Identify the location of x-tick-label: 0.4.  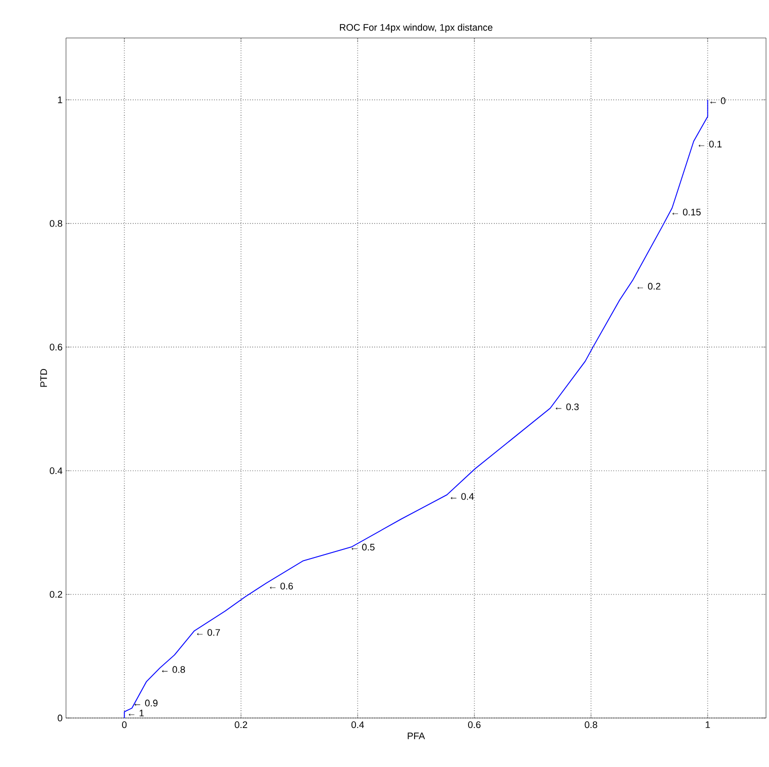
(357, 724).